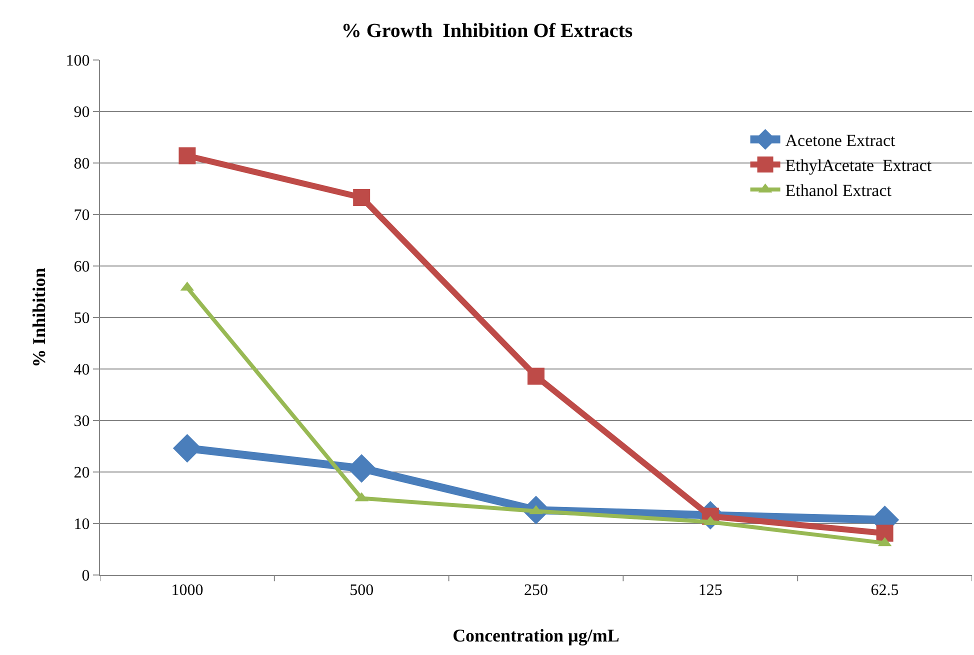 The width and height of the screenshot is (974, 655). I want to click on x-axis-title: Concentration µg/mL, so click(536, 635).